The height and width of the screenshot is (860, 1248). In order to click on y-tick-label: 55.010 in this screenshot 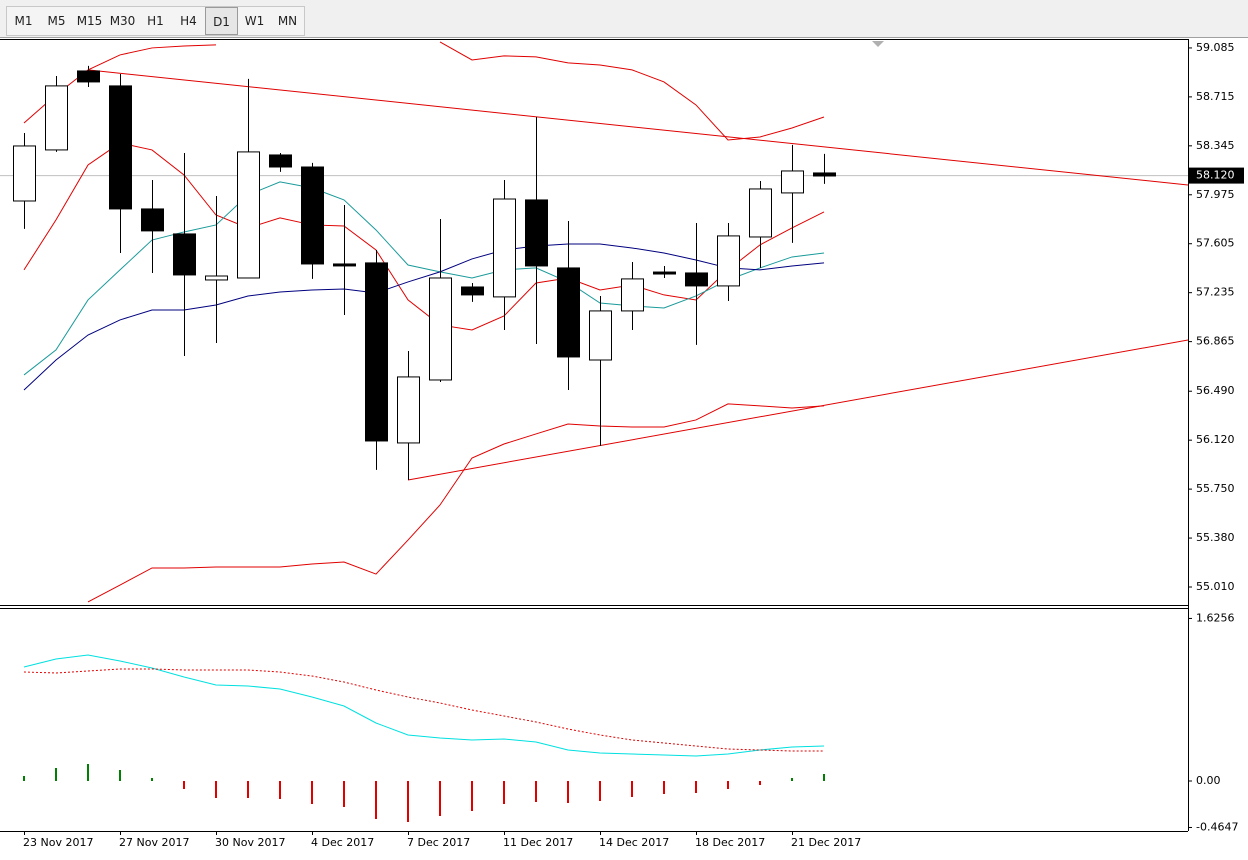, I will do `click(1215, 586)`.